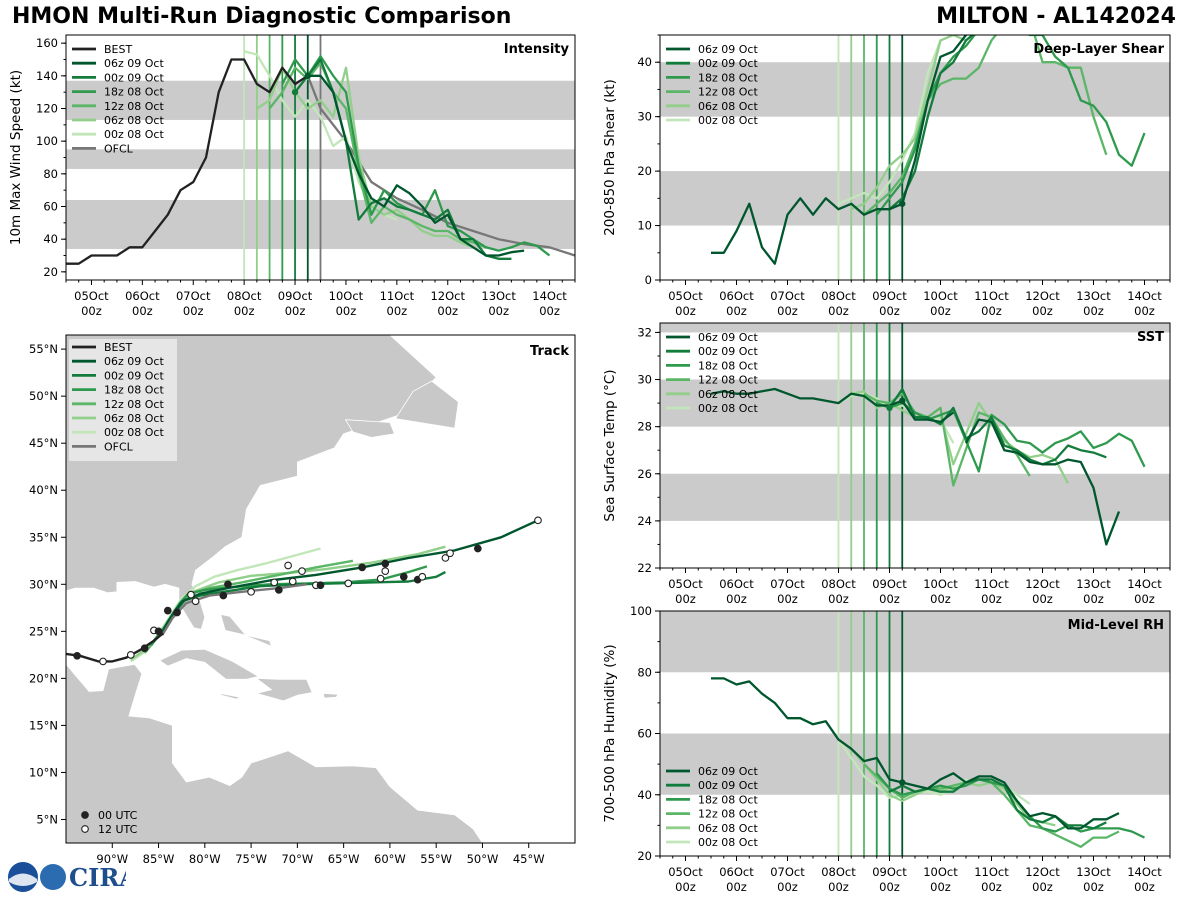 This screenshot has width=1200, height=900. What do you see at coordinates (43, 631) in the screenshot?
I see `track-ytick-label: 25°N` at bounding box center [43, 631].